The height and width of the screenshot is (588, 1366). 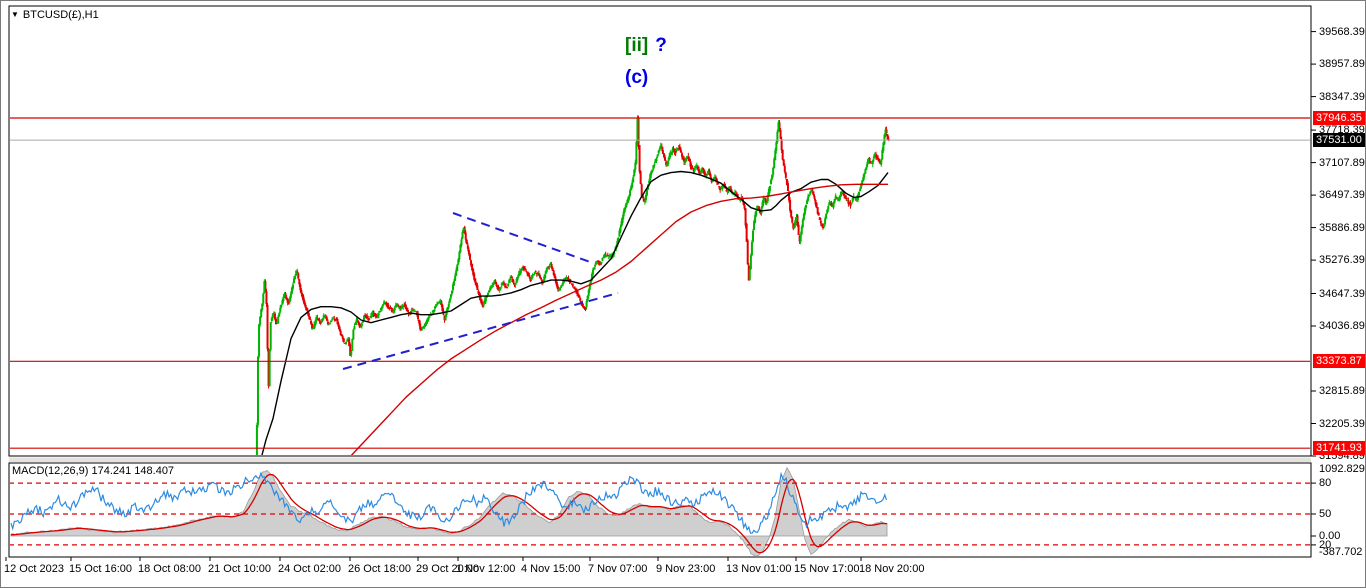 I want to click on price-axis-label: 38957.89, so click(x=1342, y=64).